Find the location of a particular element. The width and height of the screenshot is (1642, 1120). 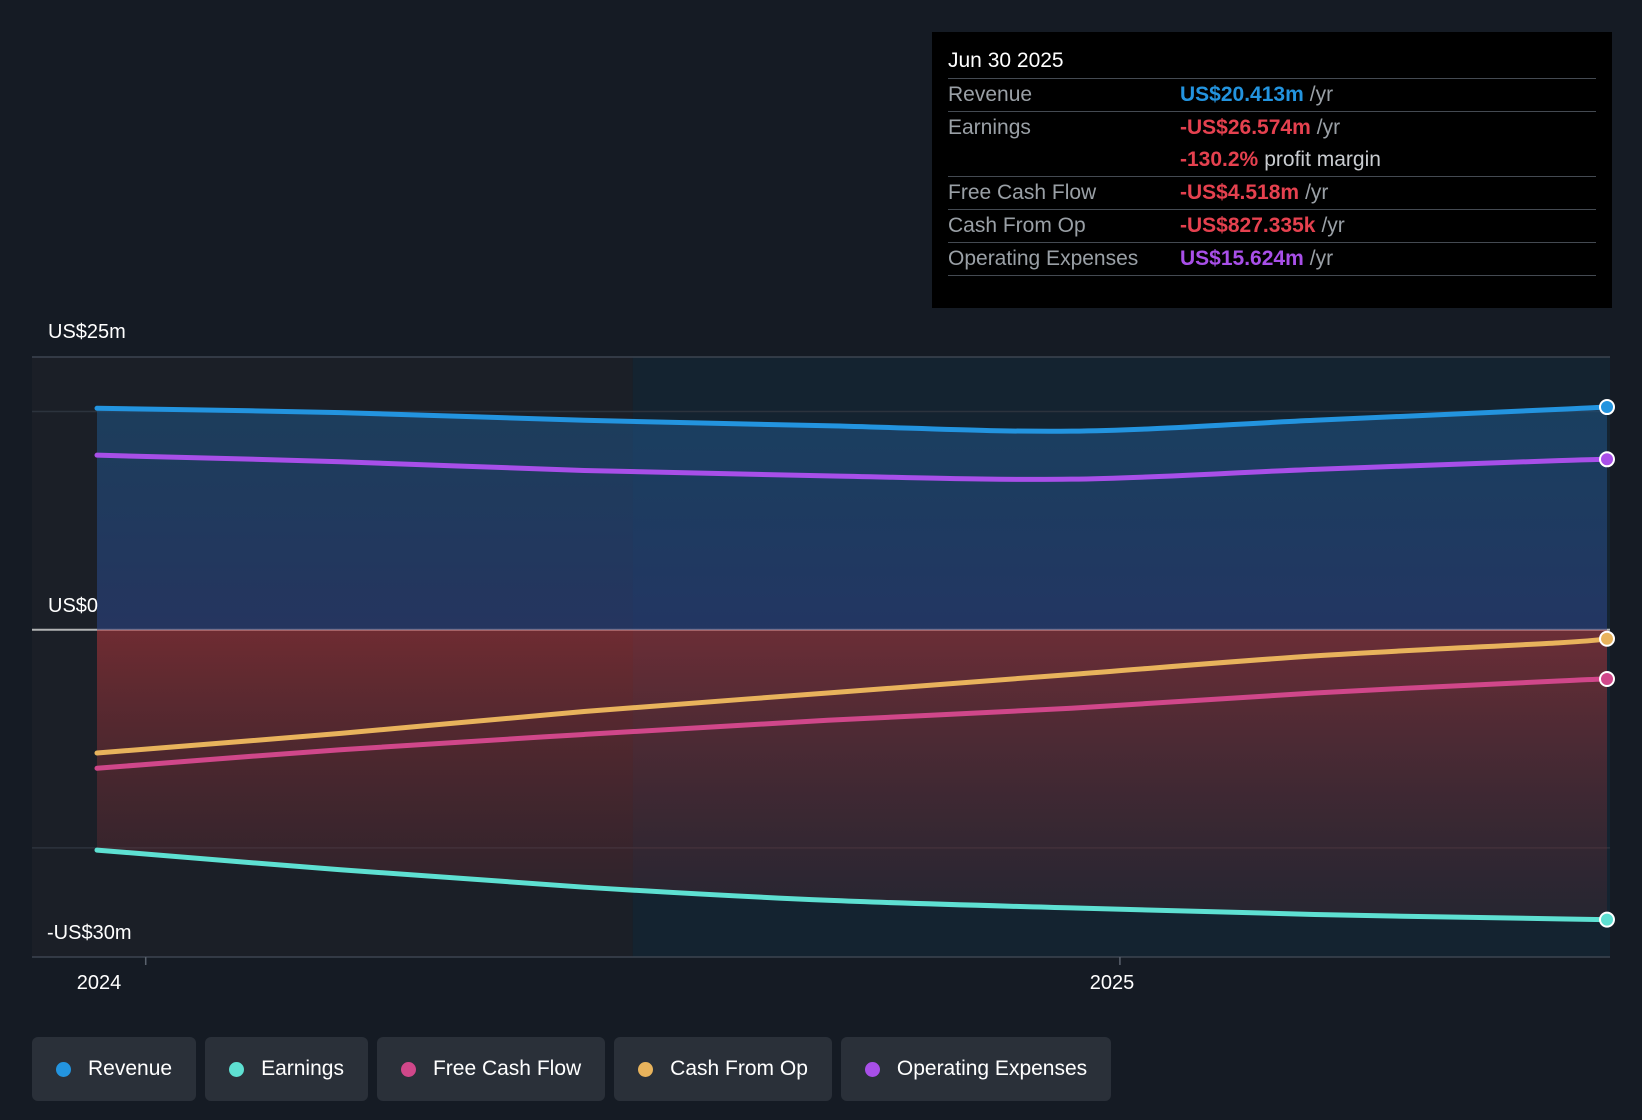

revenue-end-marker is located at coordinates (1607, 407).